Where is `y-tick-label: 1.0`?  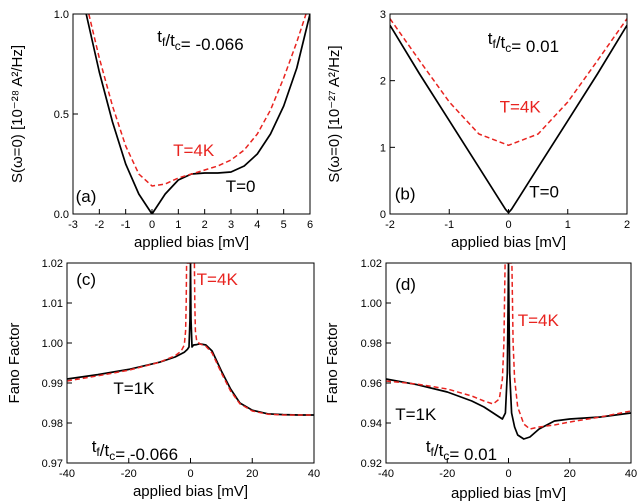 y-tick-label: 1.0 is located at coordinates (61, 15).